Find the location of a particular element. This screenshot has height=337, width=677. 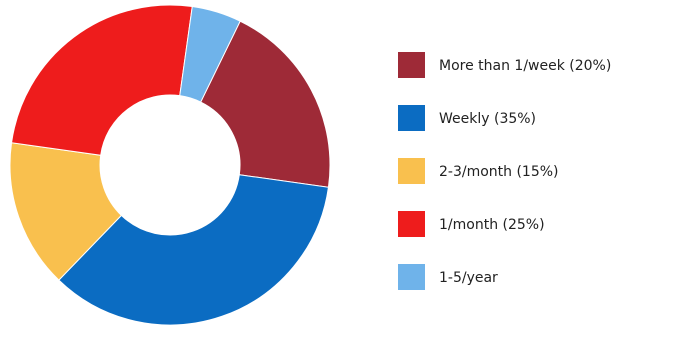

legend-label-more-than-1-week-20: More than 1/week (20%) is located at coordinates (525, 66).